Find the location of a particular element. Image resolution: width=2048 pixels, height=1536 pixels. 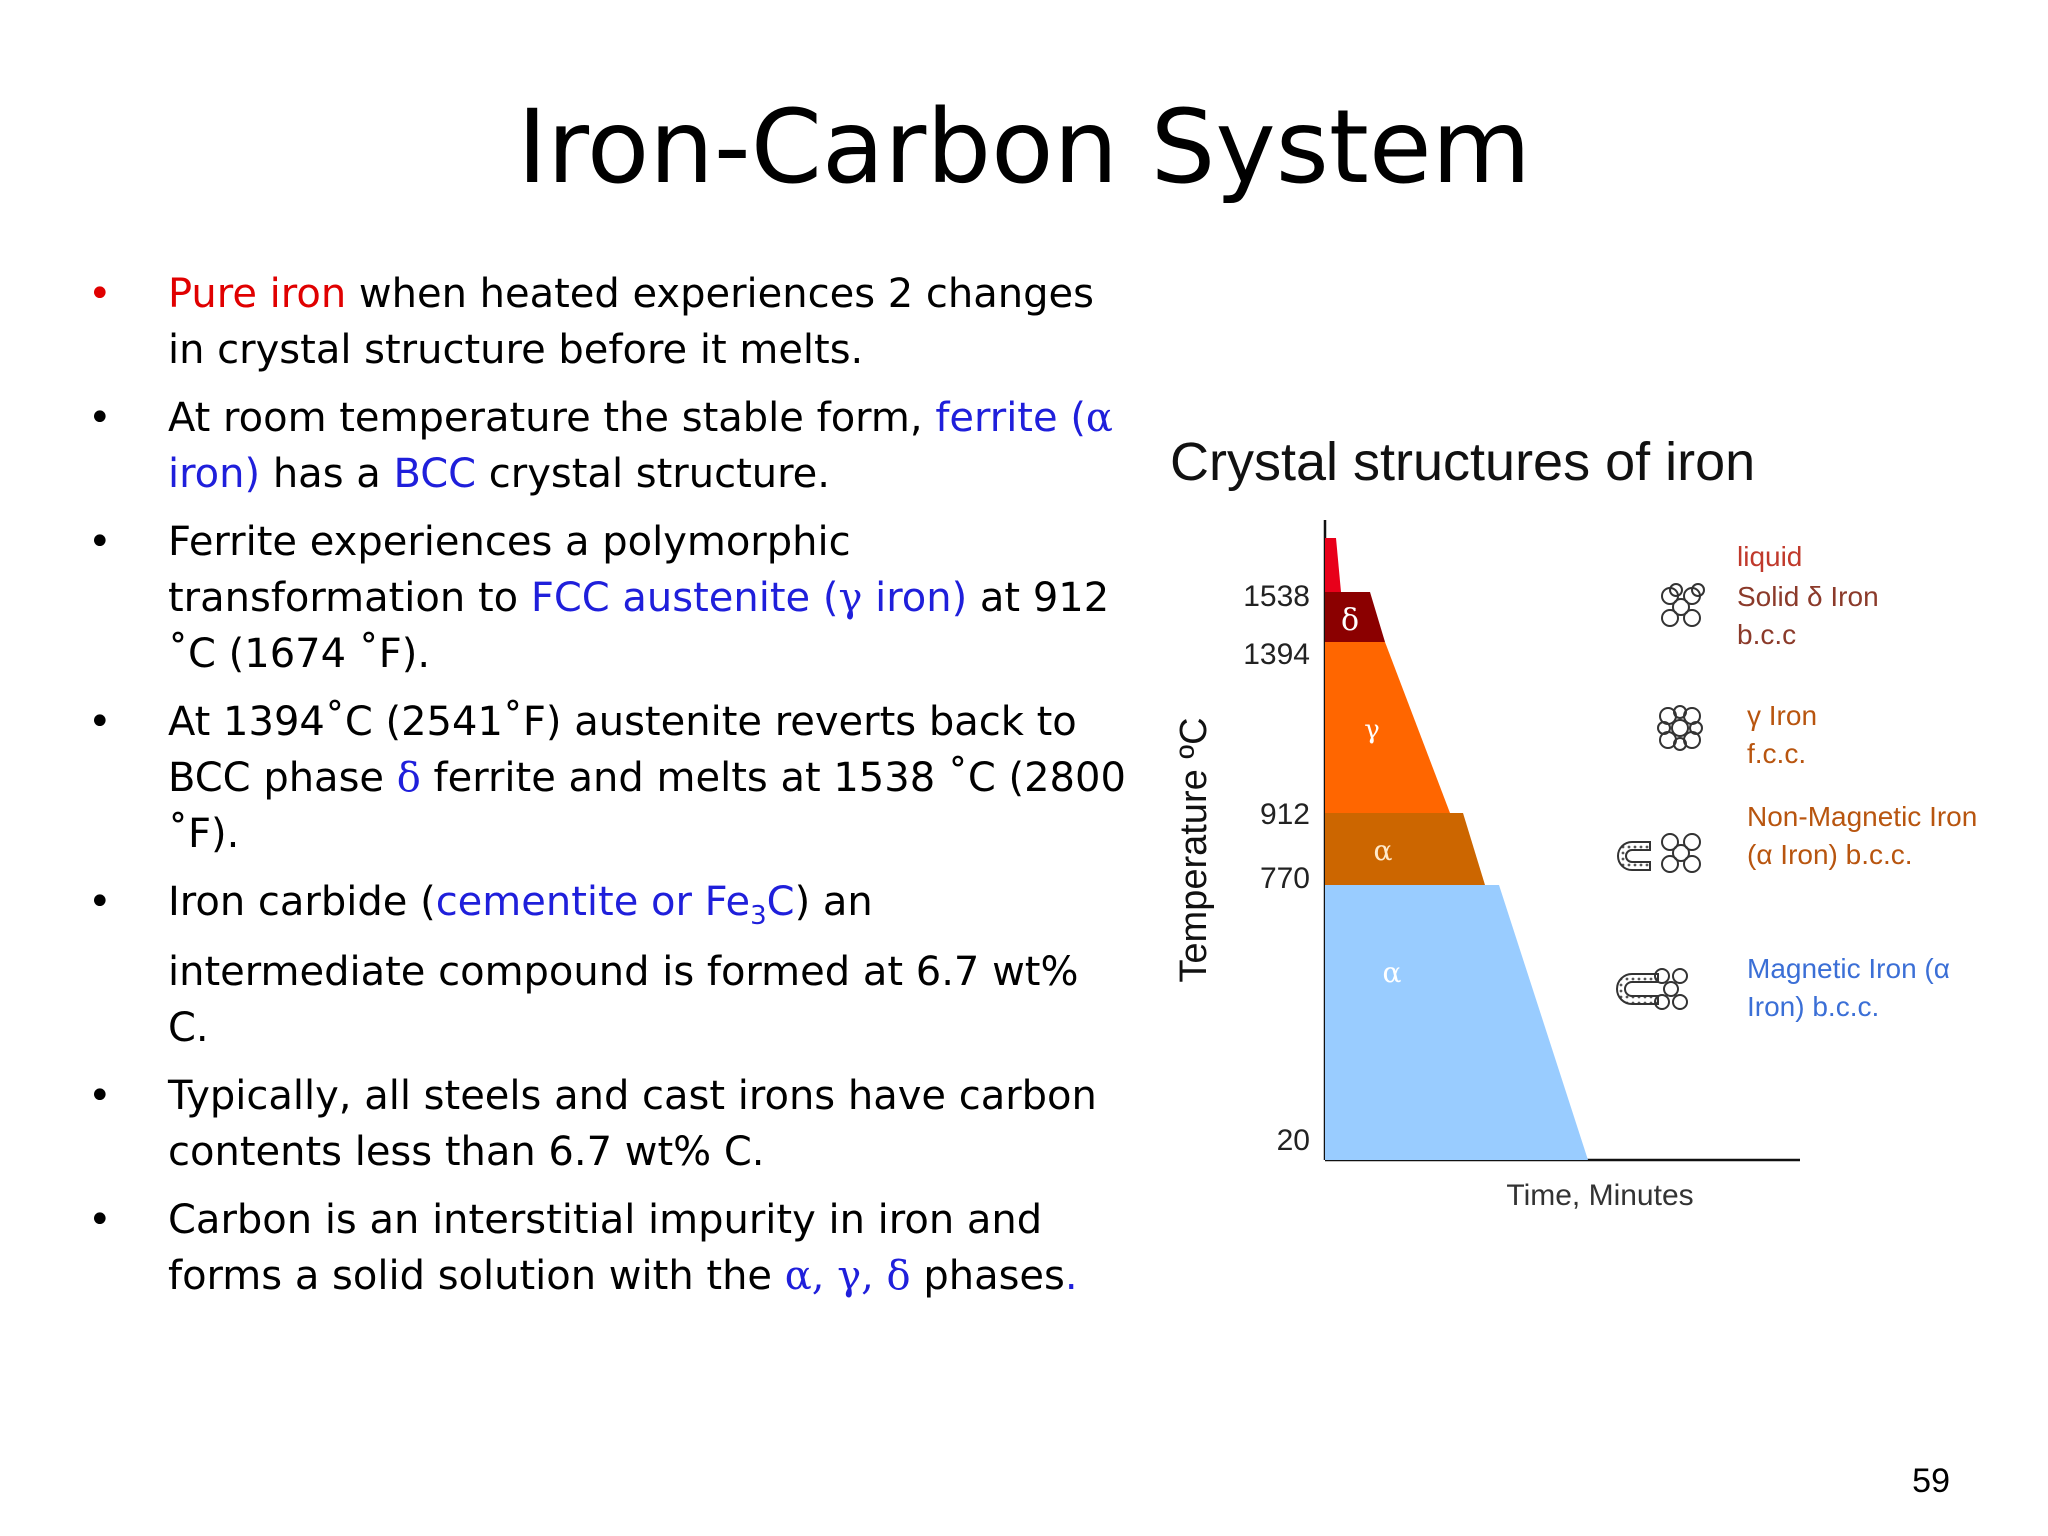

band-alpha-magnetic is located at coordinates (1456, 1022).